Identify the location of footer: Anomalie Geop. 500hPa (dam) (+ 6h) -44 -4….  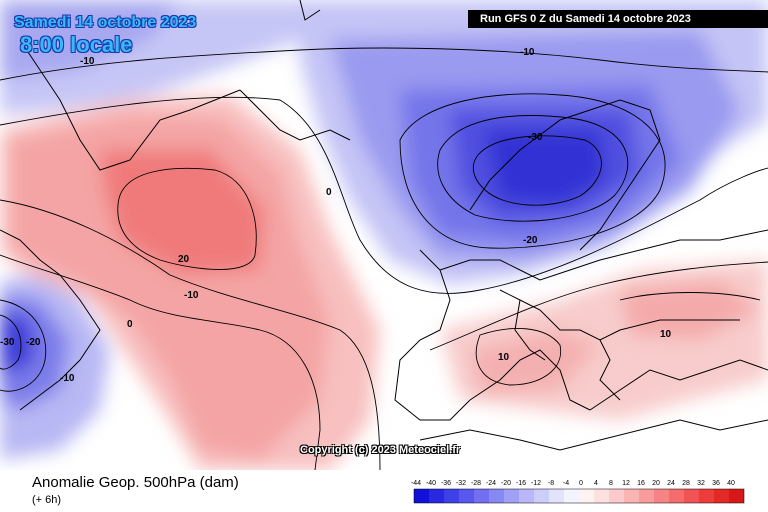
(384, 491).